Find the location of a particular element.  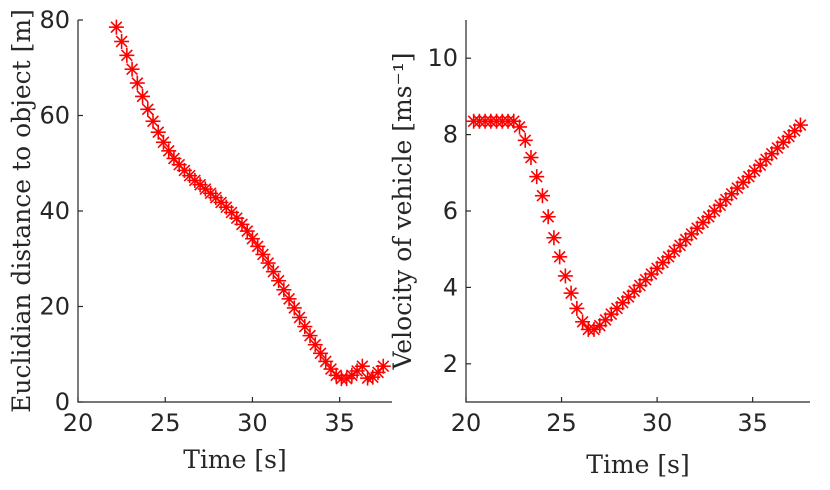

y-tick-label: 2 is located at coordinates (450, 364).